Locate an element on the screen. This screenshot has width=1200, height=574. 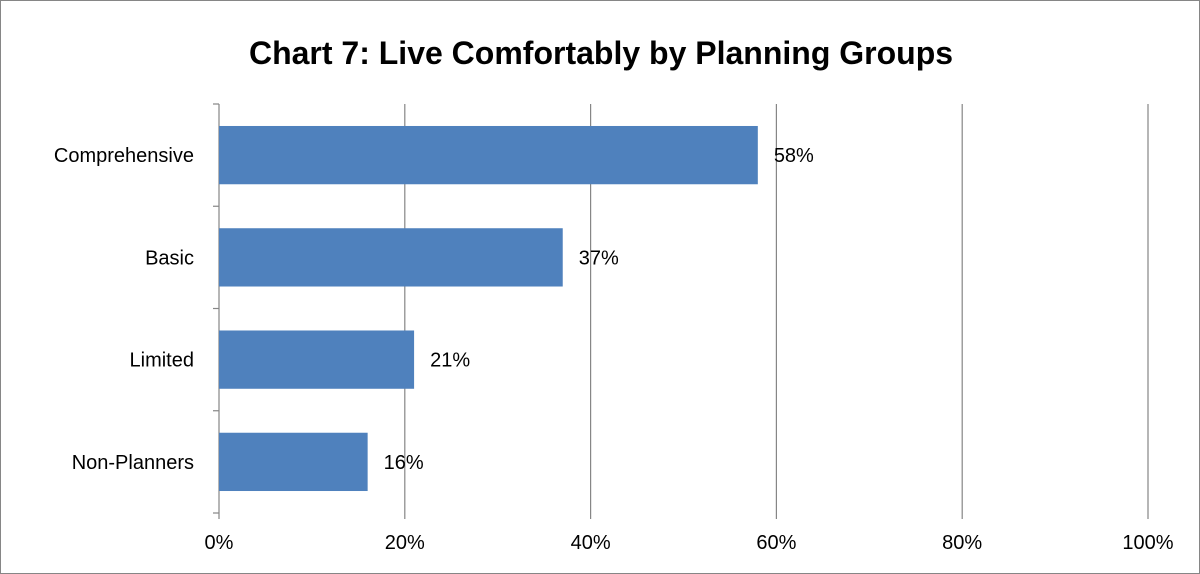
category-label: Comprehensive is located at coordinates (124, 156).